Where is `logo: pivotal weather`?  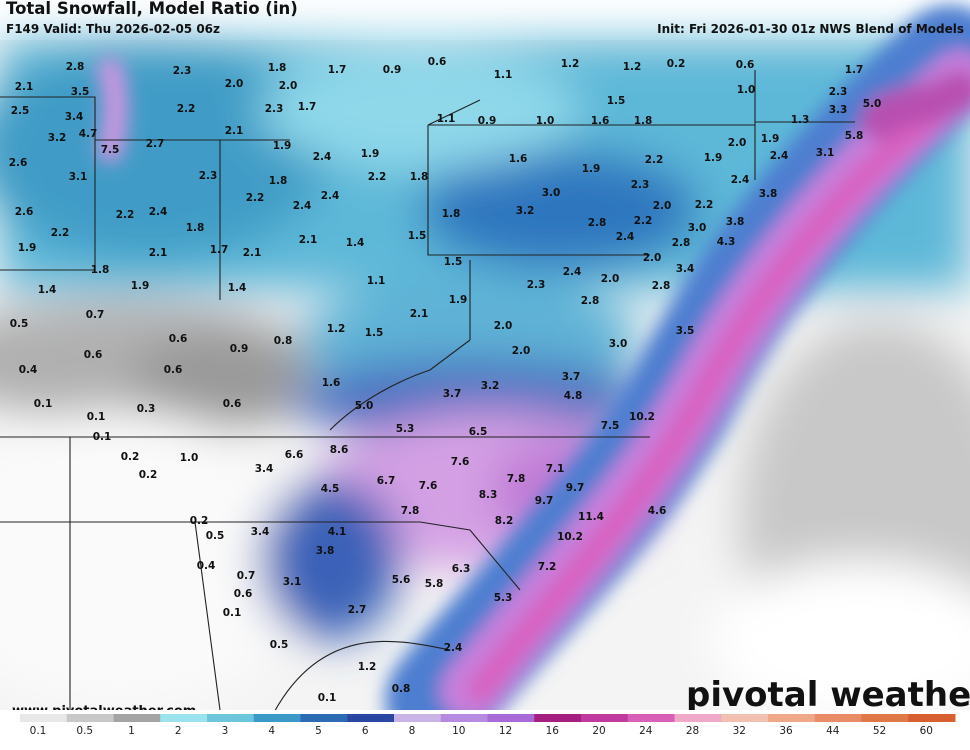
logo: pivotal weather is located at coordinates (828, 695).